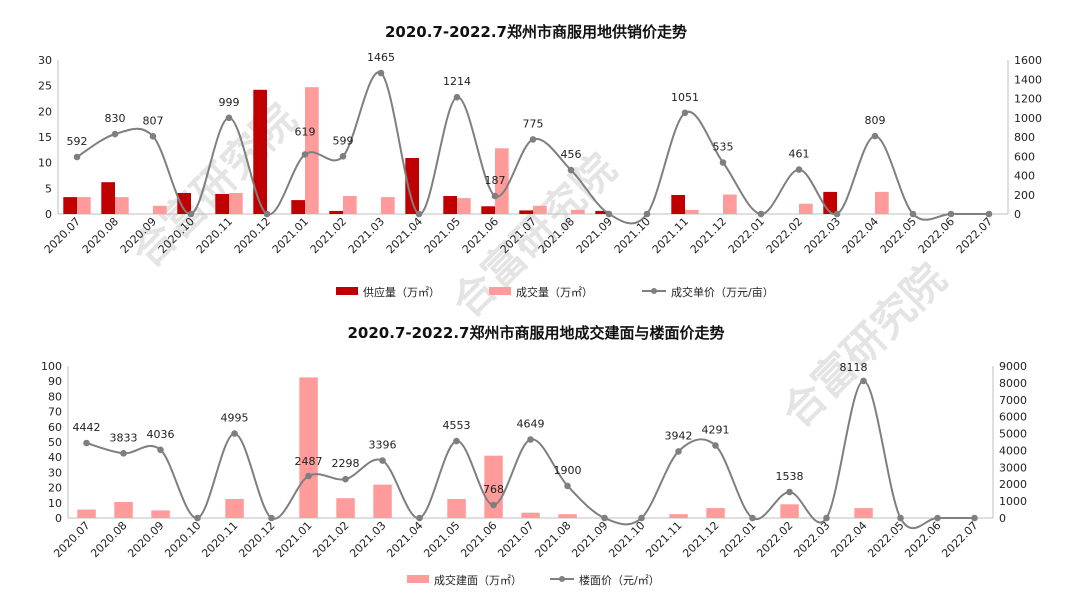 Image resolution: width=1073 pixels, height=599 pixels. What do you see at coordinates (48, 214) in the screenshot?
I see `c1-ytick-left: 0` at bounding box center [48, 214].